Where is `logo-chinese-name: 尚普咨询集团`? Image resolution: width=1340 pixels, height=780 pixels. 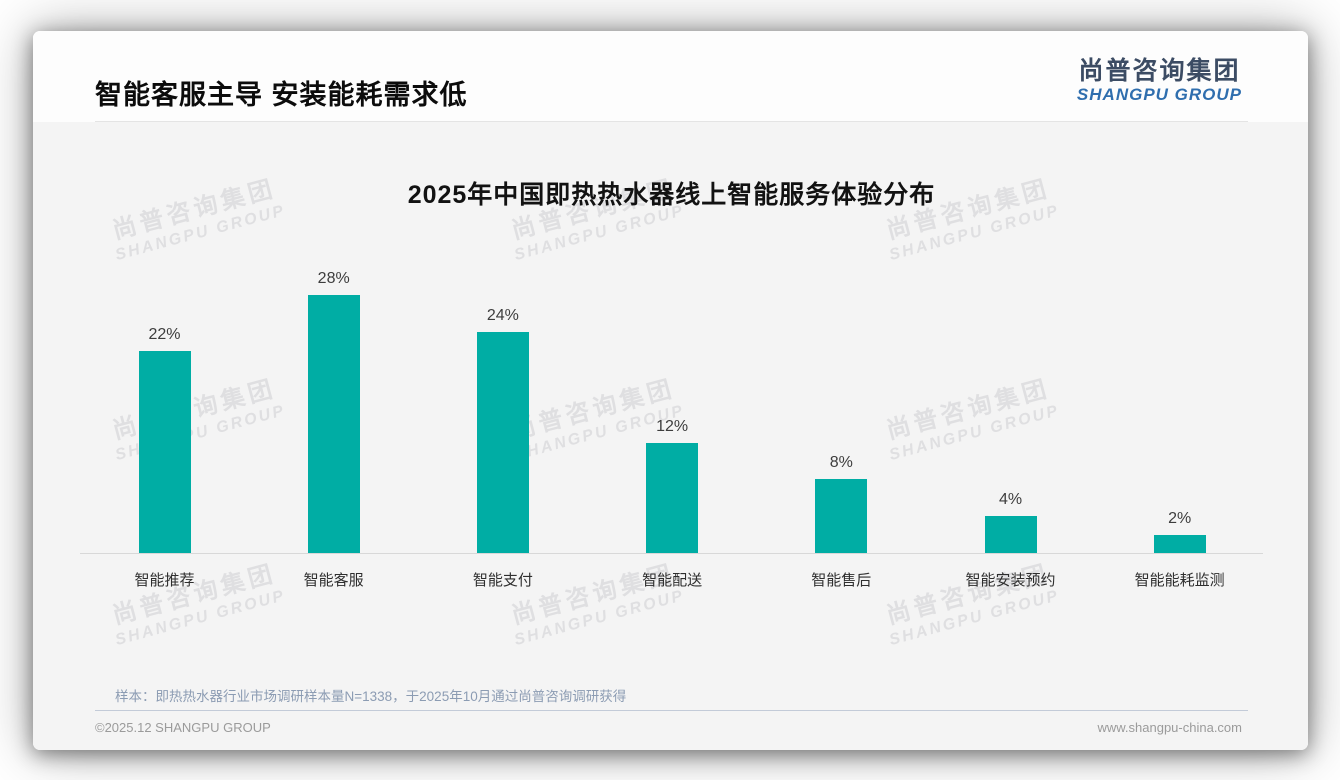 logo-chinese-name: 尚普咨询集团 is located at coordinates (1159, 71).